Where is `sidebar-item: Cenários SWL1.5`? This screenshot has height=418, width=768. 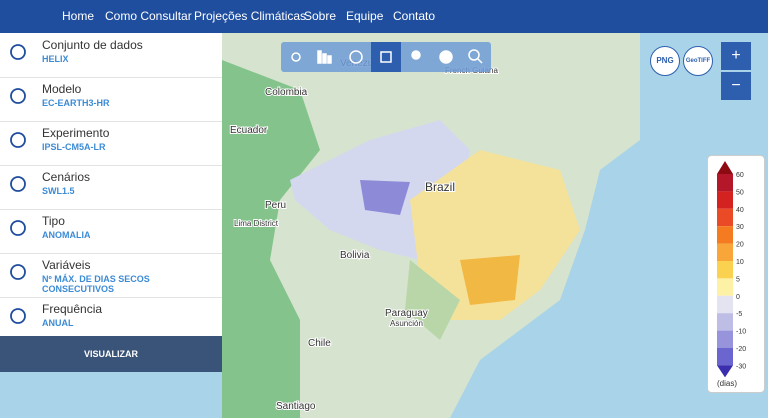 sidebar-item: Cenários SWL1.5 is located at coordinates (111, 187).